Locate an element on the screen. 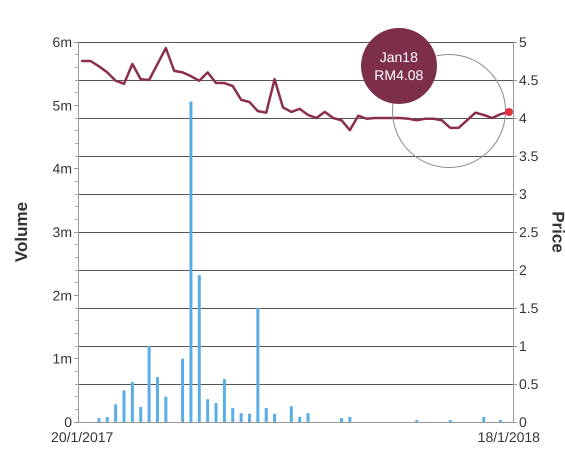 This screenshot has width=565, height=451. y2-tick-label: 3.5 is located at coordinates (529, 156).